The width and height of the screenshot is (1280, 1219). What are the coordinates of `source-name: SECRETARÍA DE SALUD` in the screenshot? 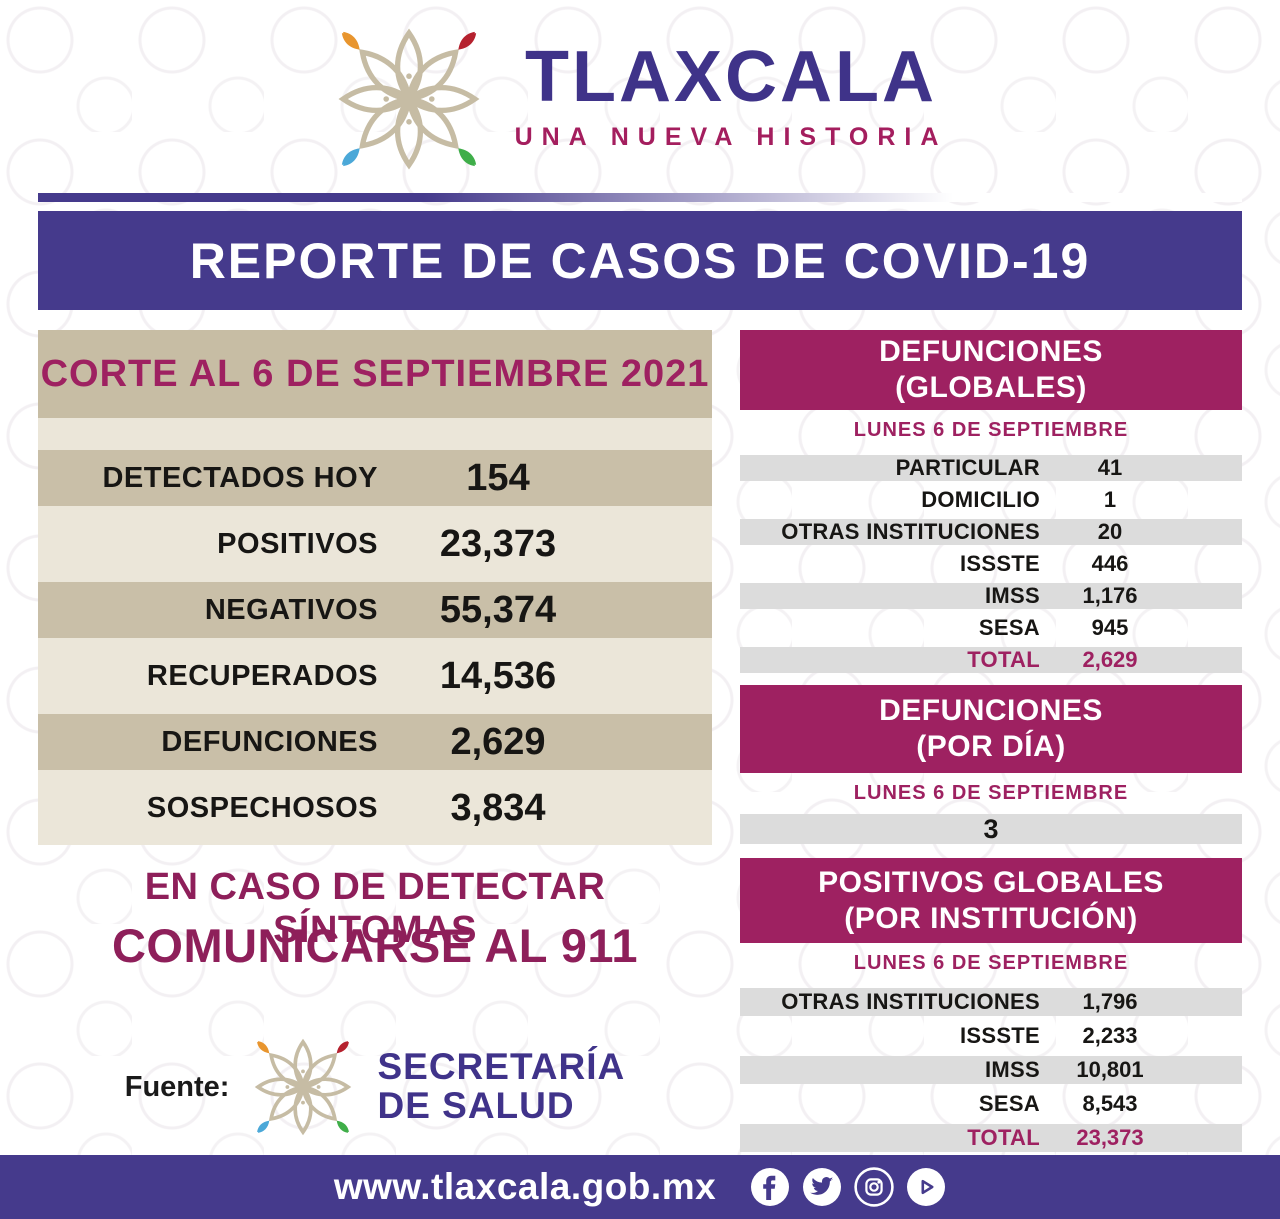 It's located at (501, 1086).